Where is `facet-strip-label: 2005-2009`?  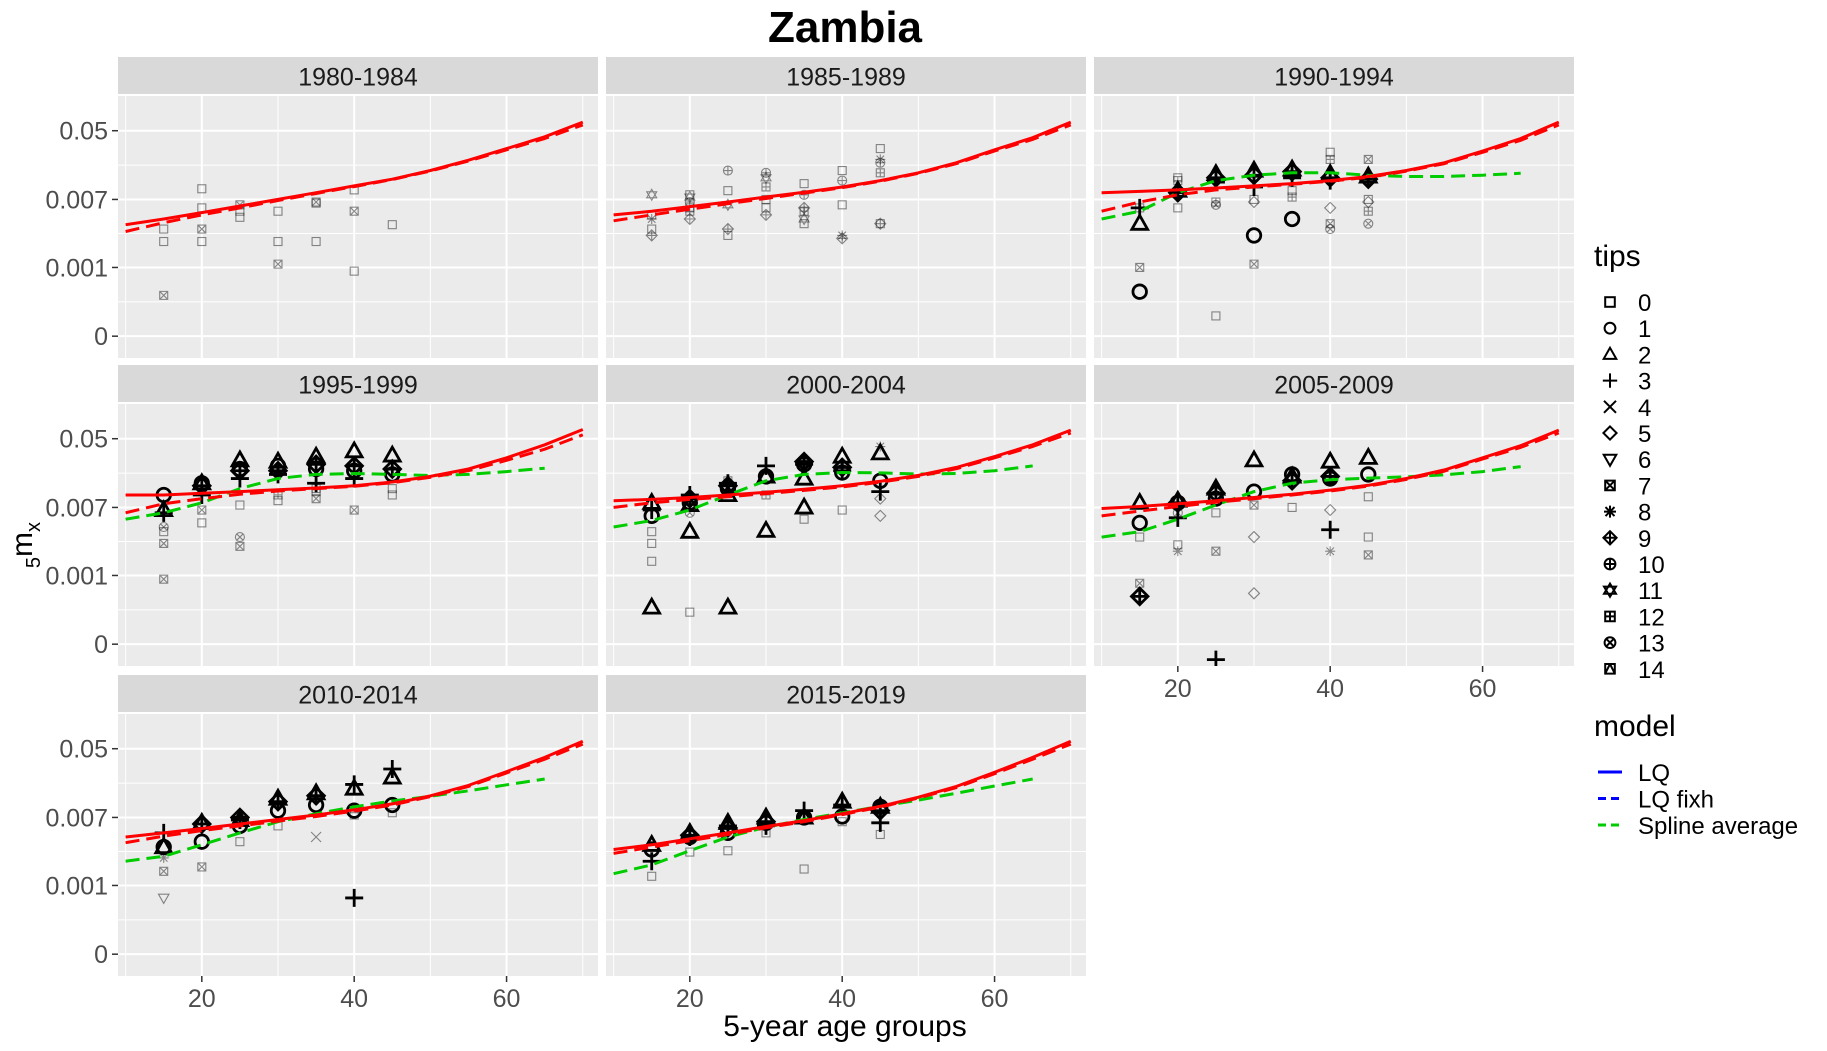
facet-strip-label: 2005-2009 is located at coordinates (1334, 386).